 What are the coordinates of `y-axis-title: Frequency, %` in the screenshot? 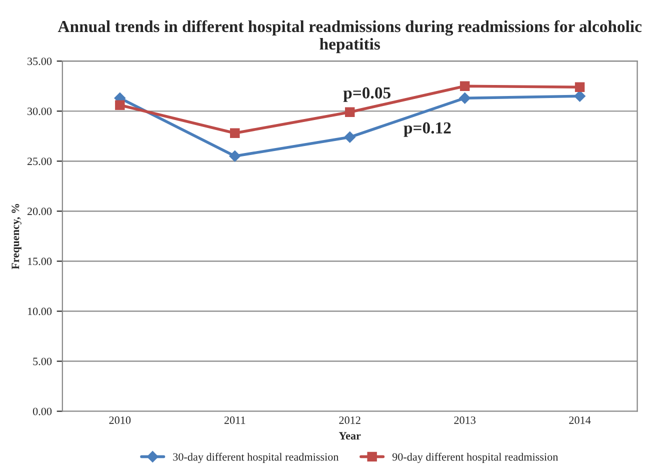 It's located at (17, 237).